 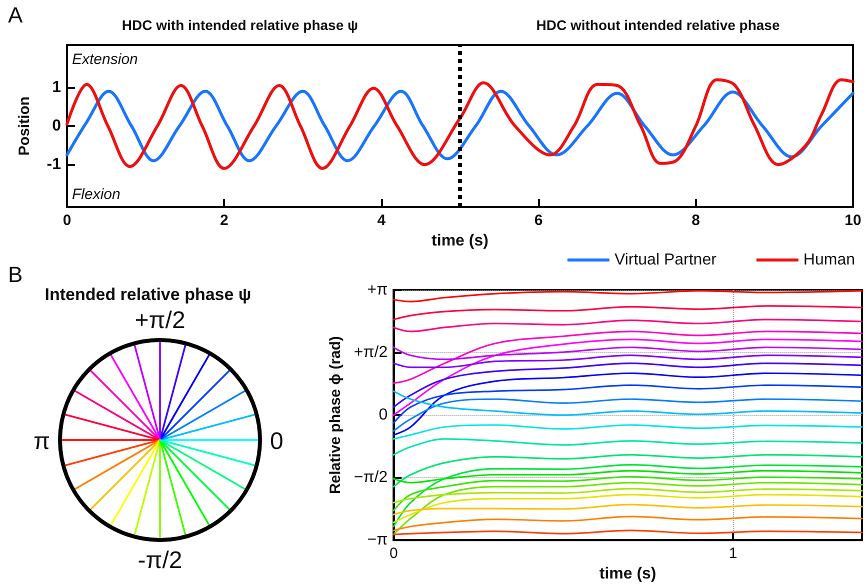 I want to click on y-tick-label: -1, so click(x=54, y=165).